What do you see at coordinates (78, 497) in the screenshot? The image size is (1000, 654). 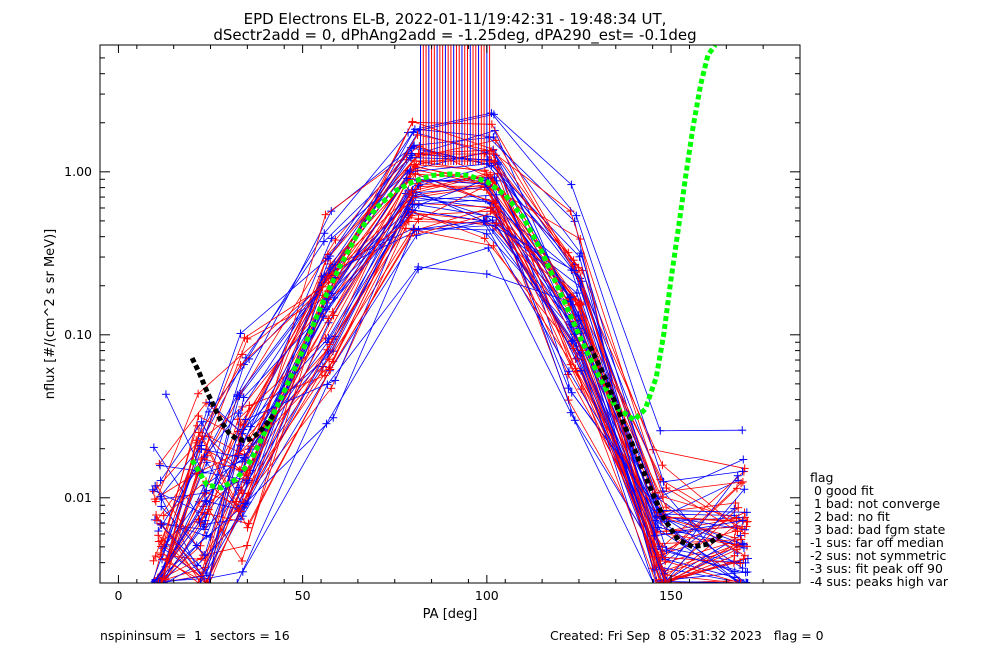 I see `y-tick-label: 0.01` at bounding box center [78, 497].